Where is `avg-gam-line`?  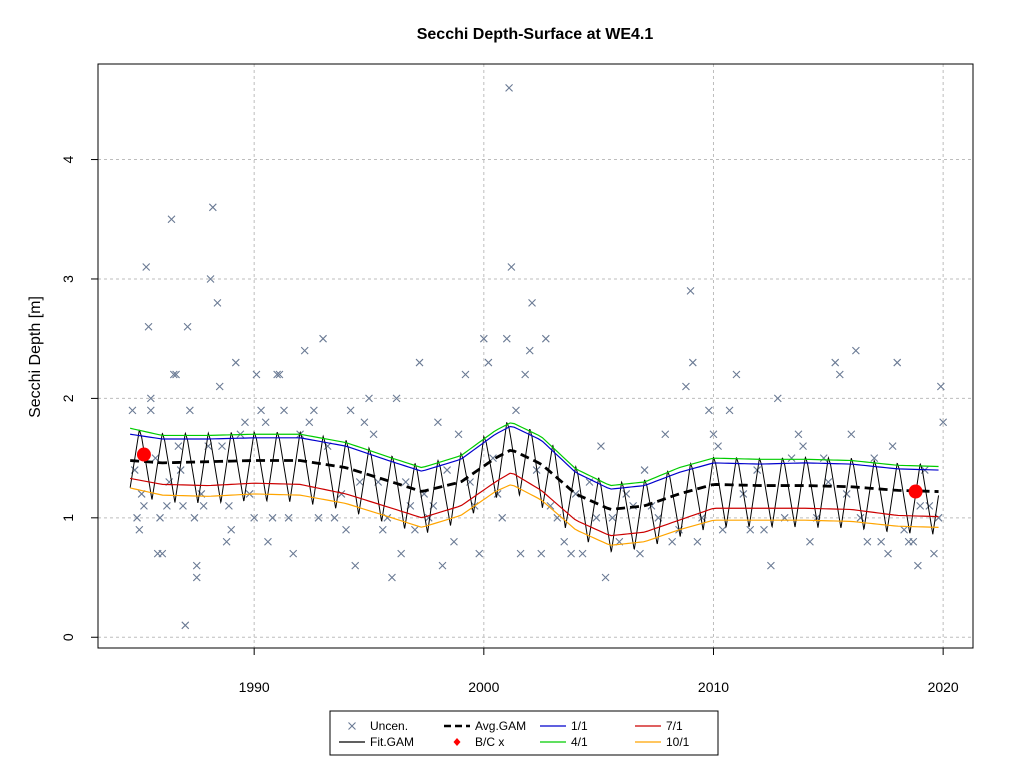
avg-gam-line is located at coordinates (534, 479).